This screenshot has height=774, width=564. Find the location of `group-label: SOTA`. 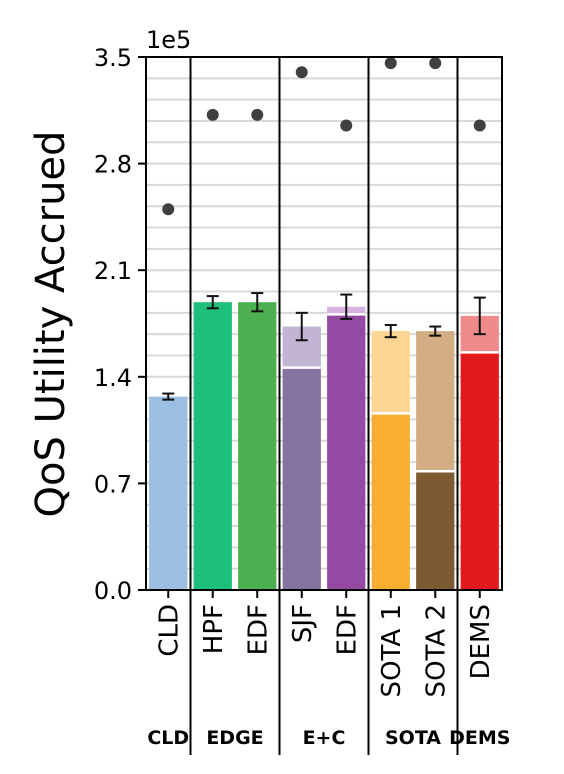

group-label: SOTA is located at coordinates (413, 738).